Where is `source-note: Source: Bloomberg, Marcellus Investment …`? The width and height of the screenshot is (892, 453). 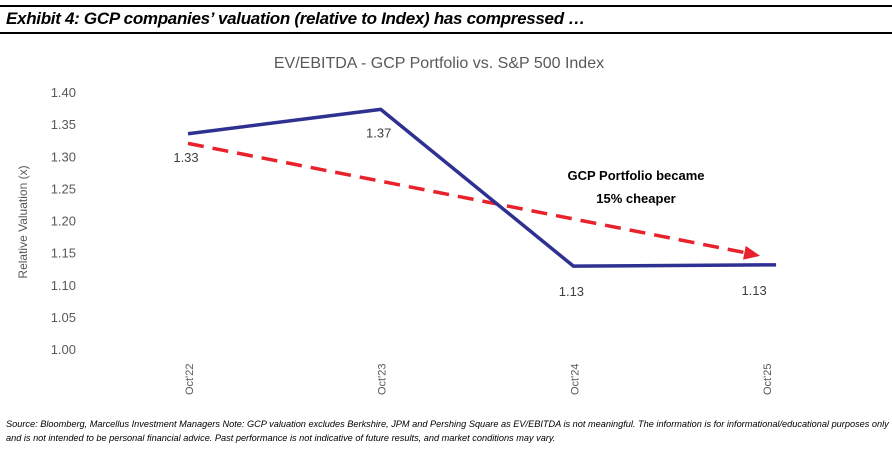
source-note: Source: Bloomberg, Marcellus Investment … is located at coordinates (447, 431).